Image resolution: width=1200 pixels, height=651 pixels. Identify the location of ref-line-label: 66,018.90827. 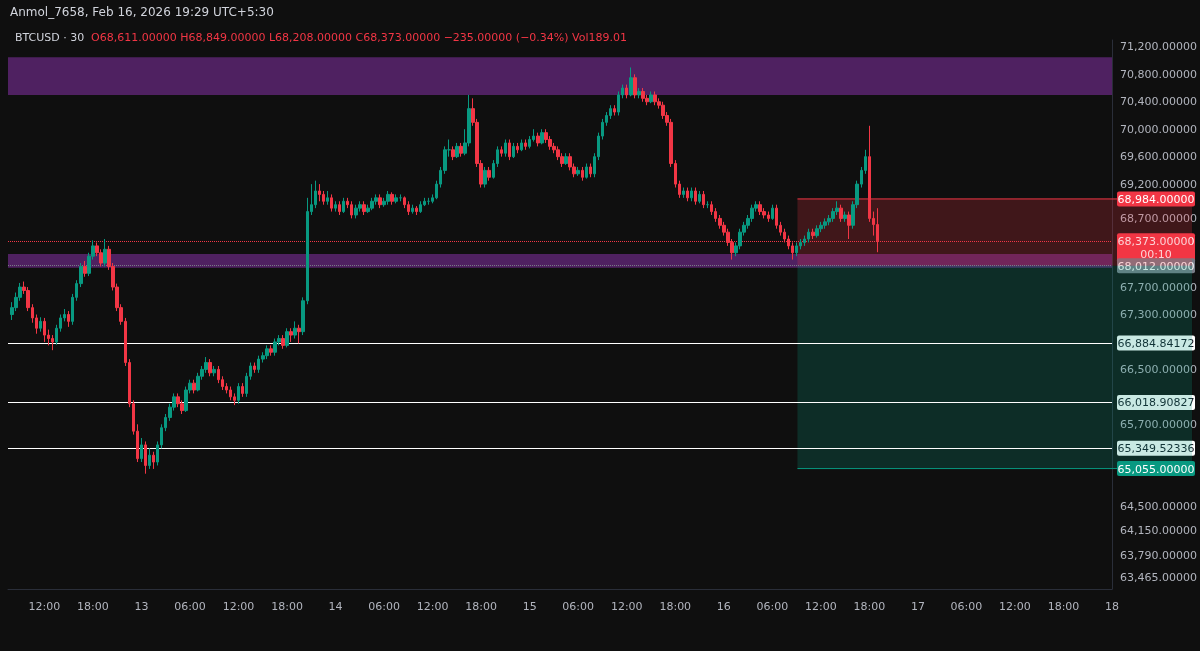
(1156, 403).